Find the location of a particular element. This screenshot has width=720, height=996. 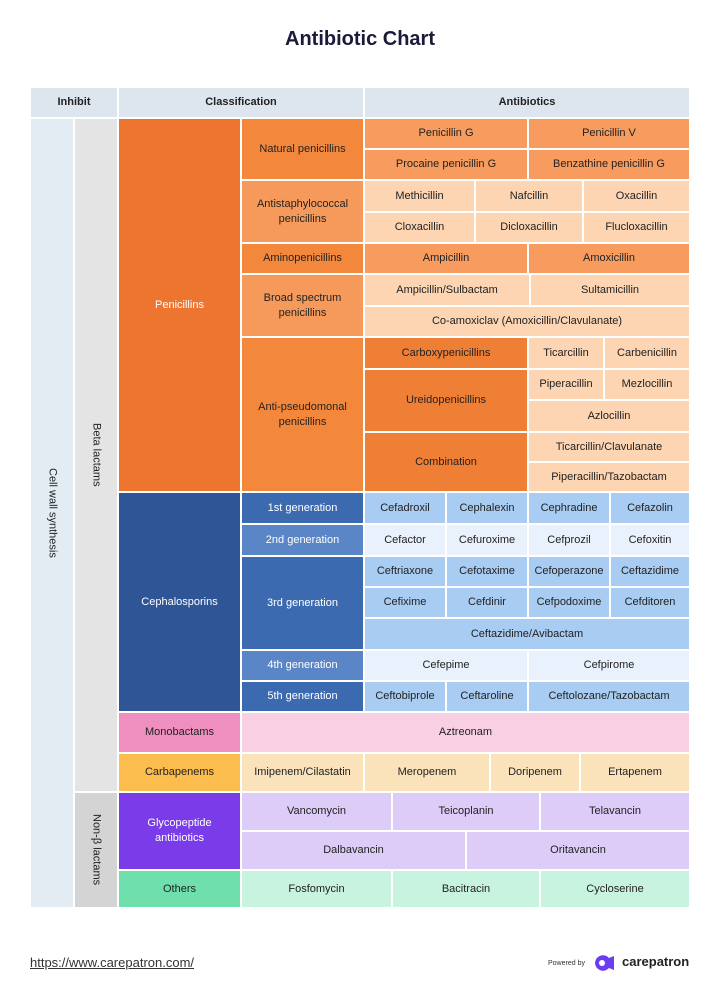

antibiotic: Cephalexin is located at coordinates (487, 508).